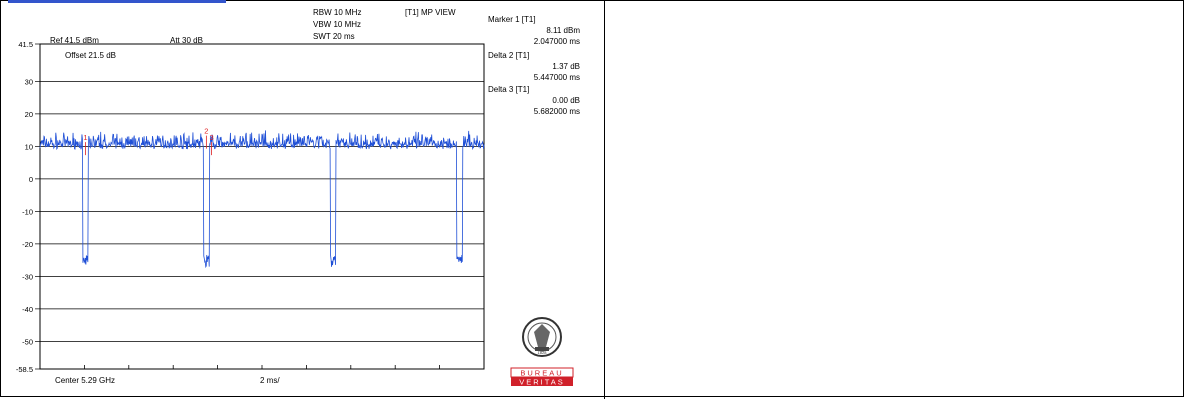 Image resolution: width=1186 pixels, height=399 pixels. I want to click on marker1-title: Marker 1 [T1], so click(512, 19).